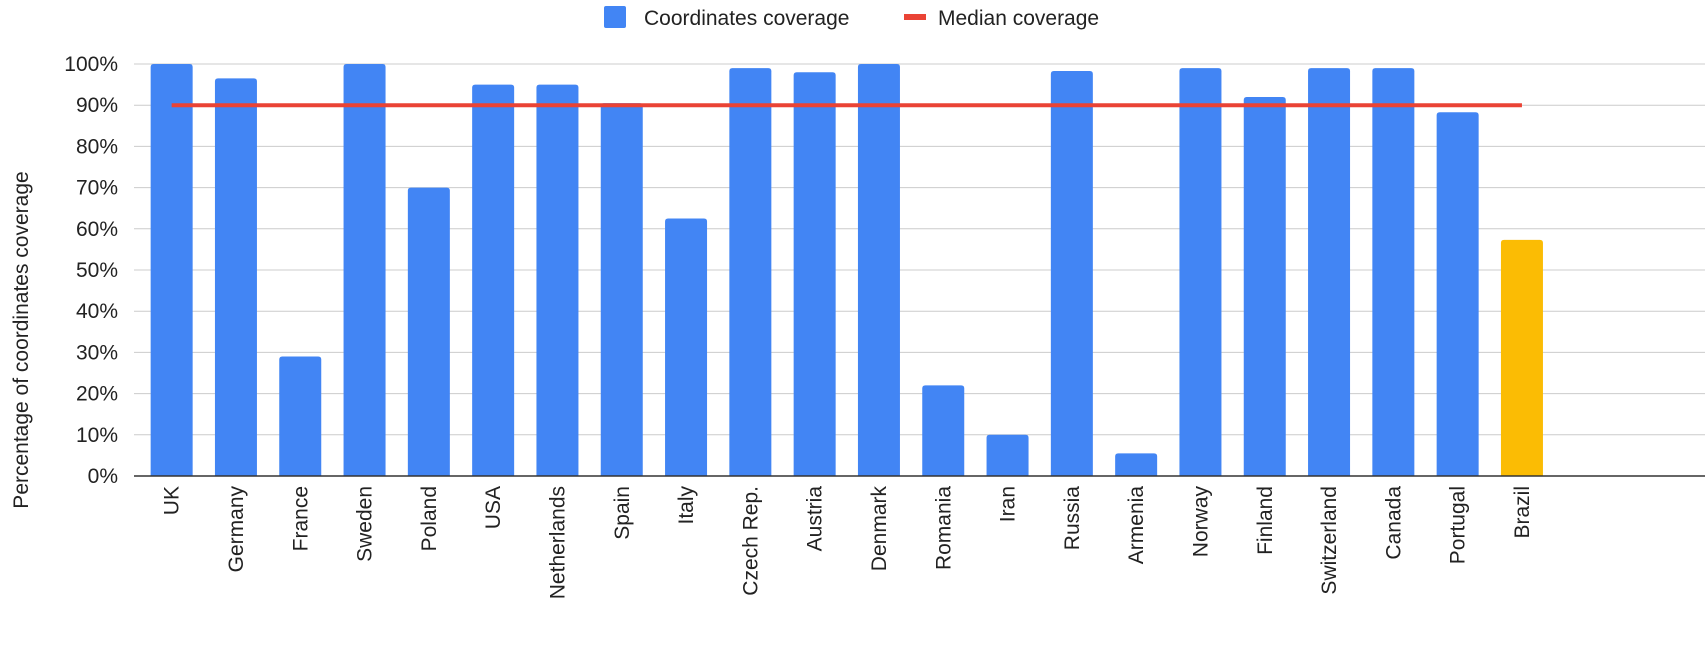 The image size is (1705, 659). Describe the element at coordinates (97, 394) in the screenshot. I see `y-tick-label: 20%` at that location.